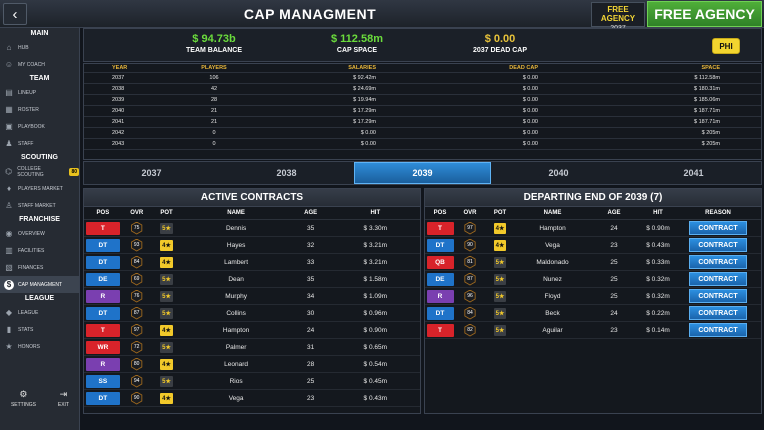  I want to click on sidebar-item-playbook: ▣ PLAYBOOK, so click(39, 126).